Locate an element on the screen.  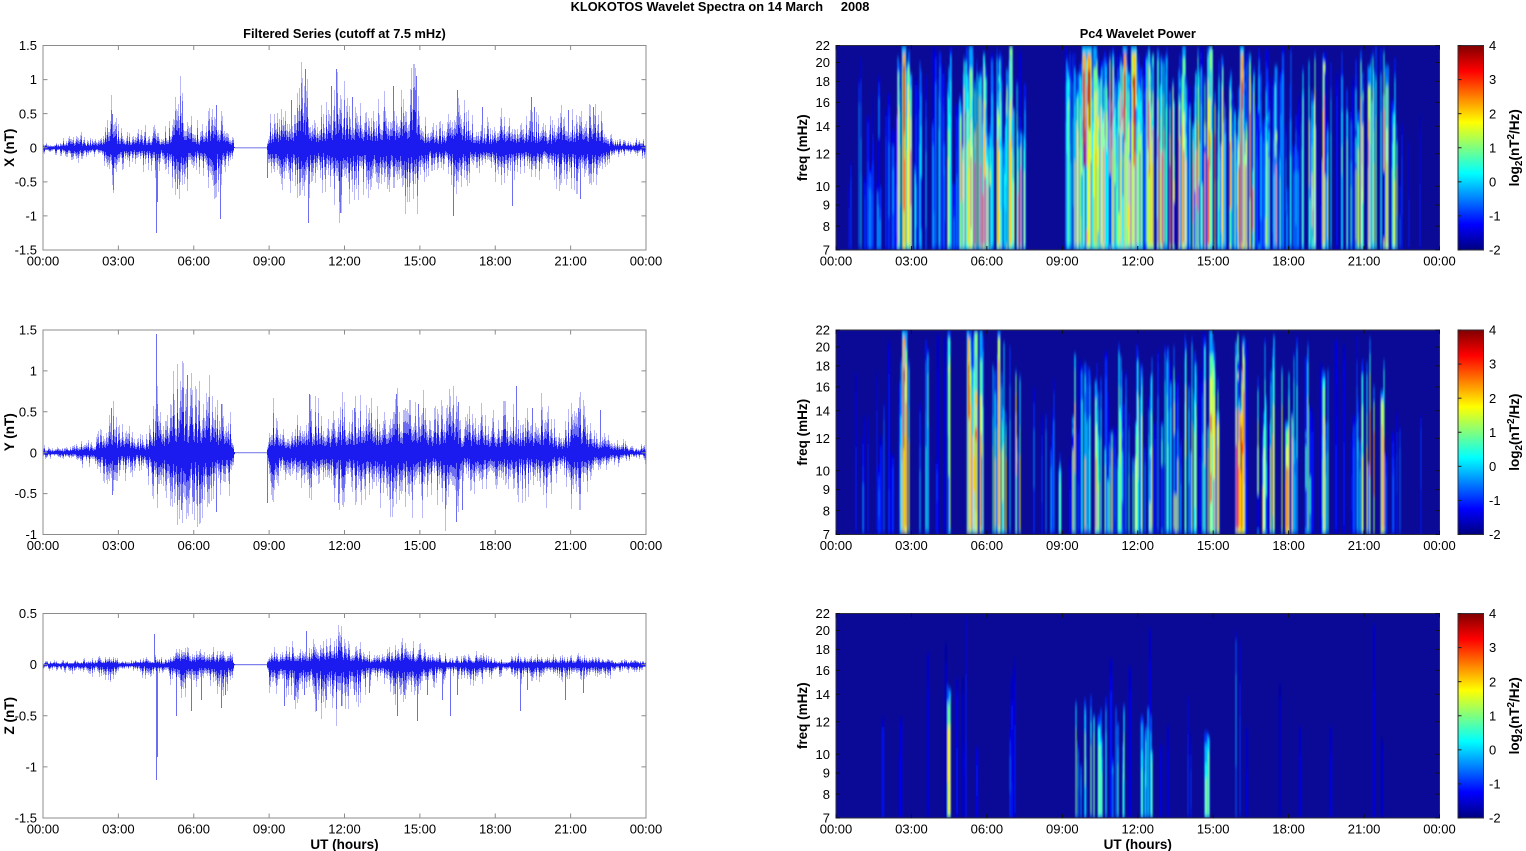
svg-text: X (nT) is located at coordinates (9, 148).